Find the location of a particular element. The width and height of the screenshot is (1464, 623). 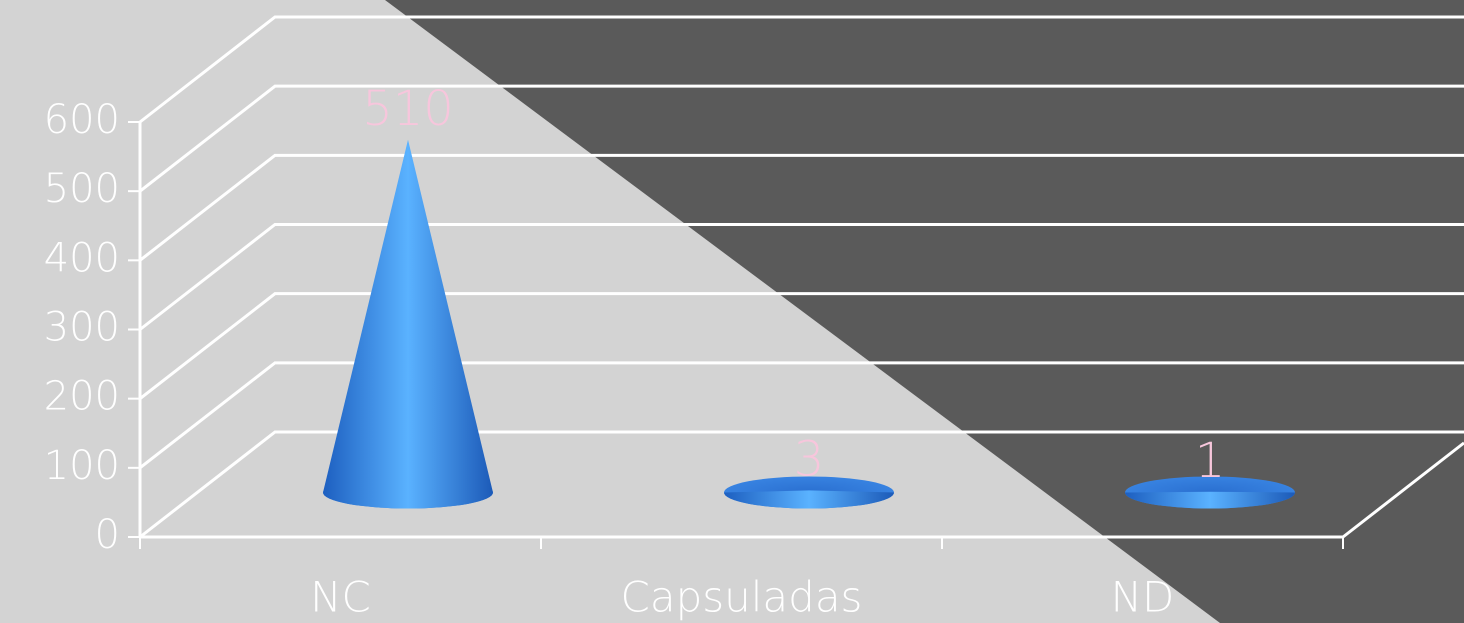

y-tick-label: 0 is located at coordinates (107, 535).